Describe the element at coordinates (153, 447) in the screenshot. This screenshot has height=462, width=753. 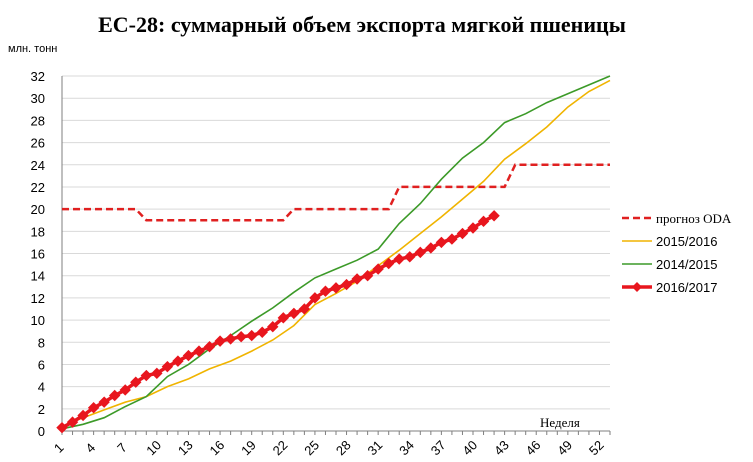
I see `x-tick-label: 10` at that location.